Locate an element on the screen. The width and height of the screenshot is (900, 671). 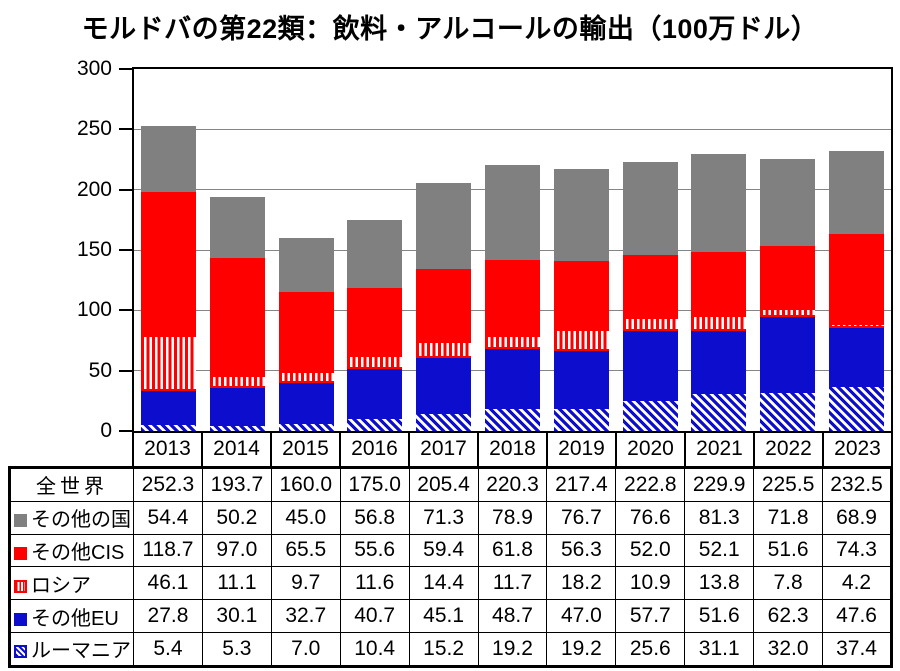
y-axis-label: 100 is located at coordinates (94, 310).